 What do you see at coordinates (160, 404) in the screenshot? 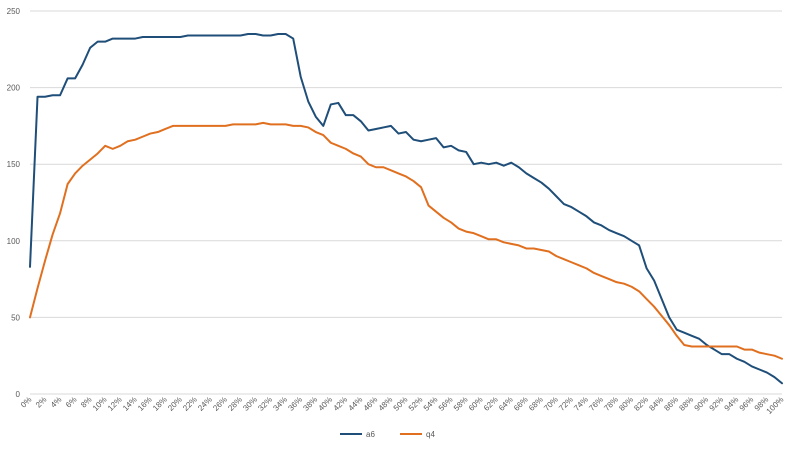
I see `x-tick-label: 18%` at bounding box center [160, 404].